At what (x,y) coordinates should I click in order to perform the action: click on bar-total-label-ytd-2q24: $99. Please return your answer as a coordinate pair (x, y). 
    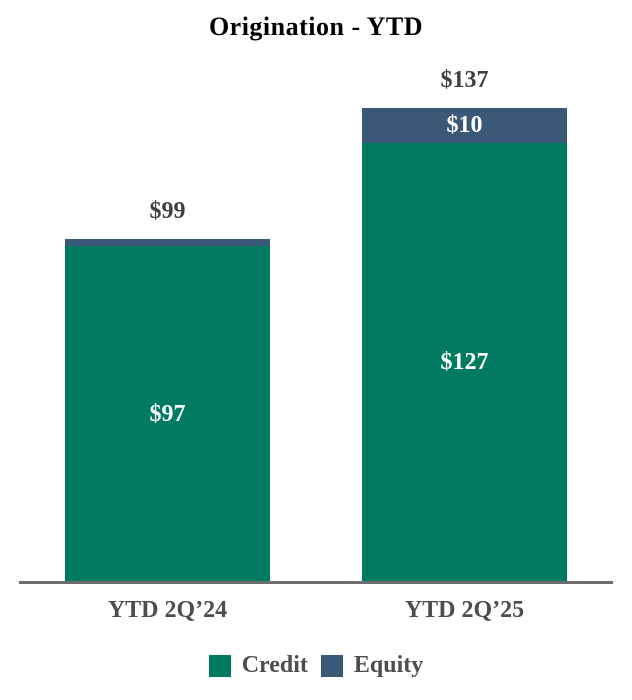
    Looking at the image, I should click on (167, 211).